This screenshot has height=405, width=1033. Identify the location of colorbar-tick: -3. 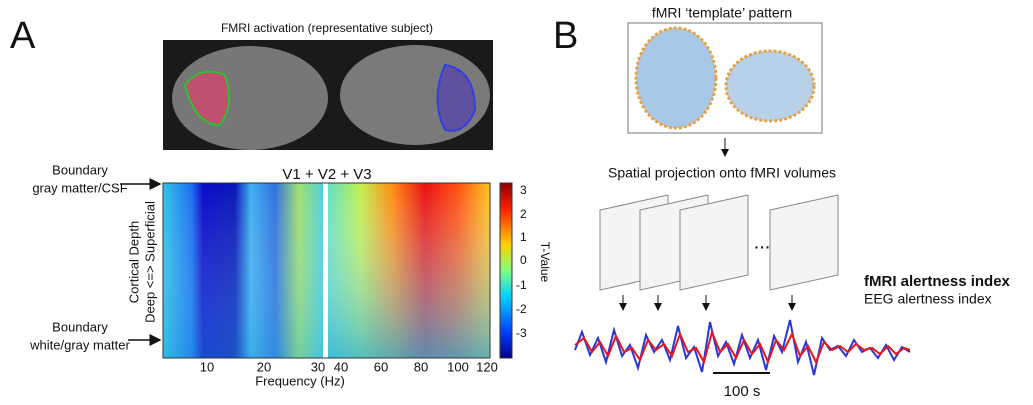
(521, 333).